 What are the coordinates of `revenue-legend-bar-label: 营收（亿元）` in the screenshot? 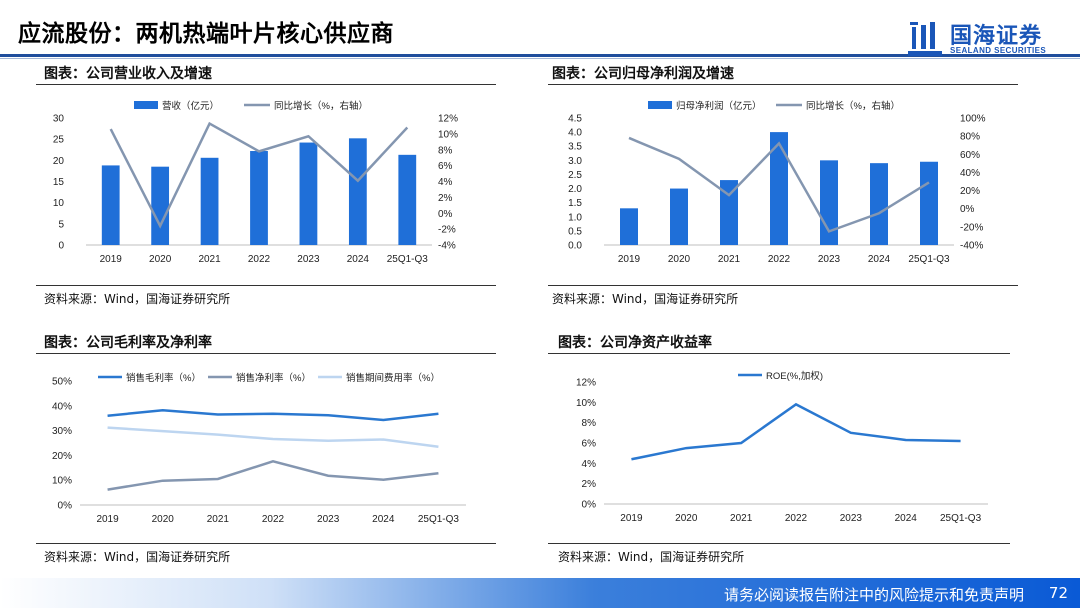 It's located at (190, 106).